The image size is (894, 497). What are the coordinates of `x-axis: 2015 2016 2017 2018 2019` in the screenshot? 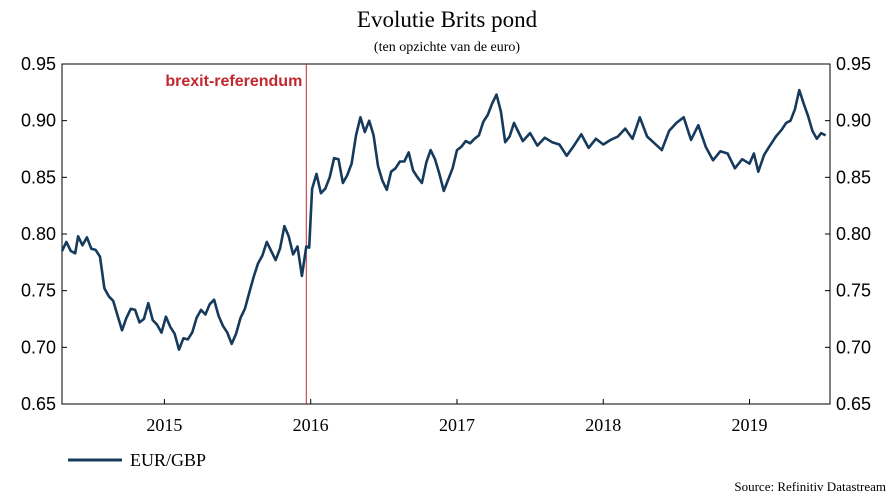 It's located at (457, 417).